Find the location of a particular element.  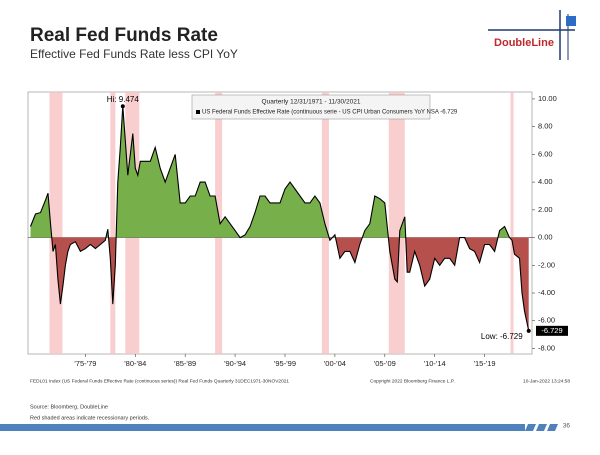

title: Real Fed Funds Rate is located at coordinates (124, 35).